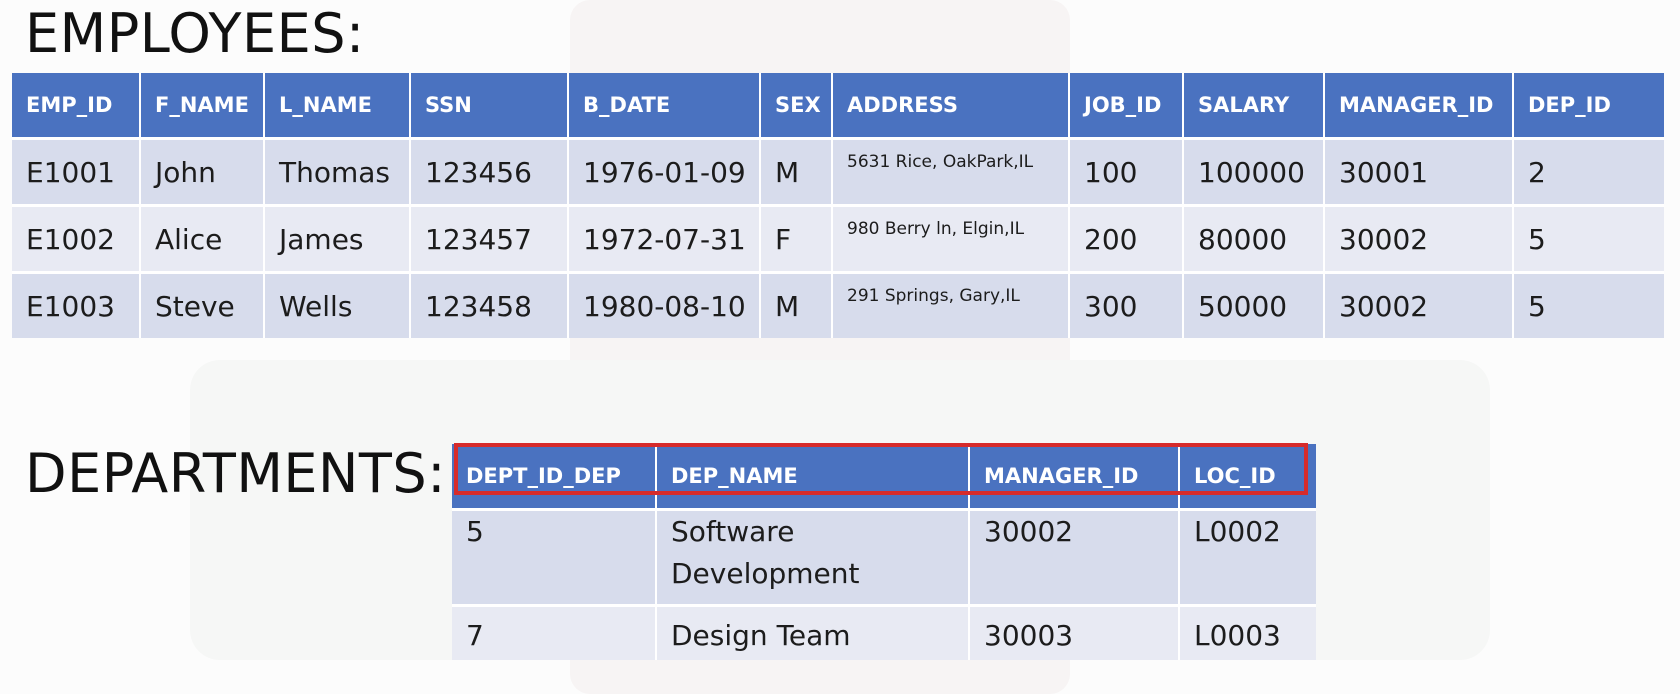  I want to click on employees-cell: James, so click(338, 237).